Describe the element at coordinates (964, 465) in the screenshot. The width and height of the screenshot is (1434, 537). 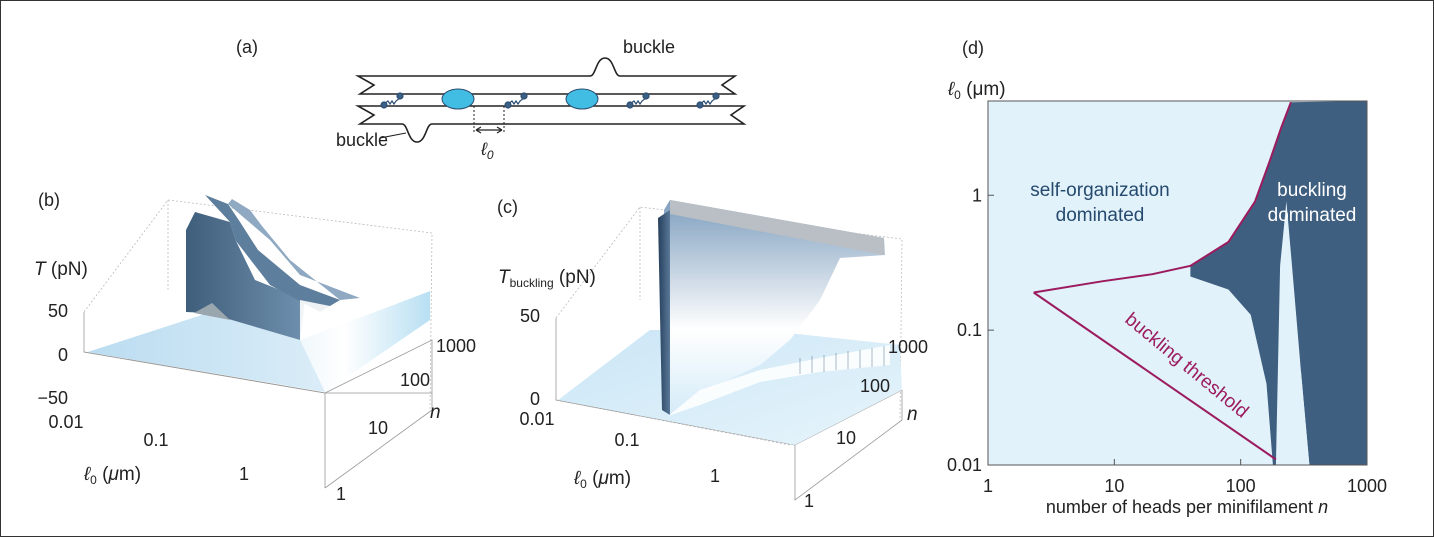
I see `panel-d-ytick: 0.01` at that location.